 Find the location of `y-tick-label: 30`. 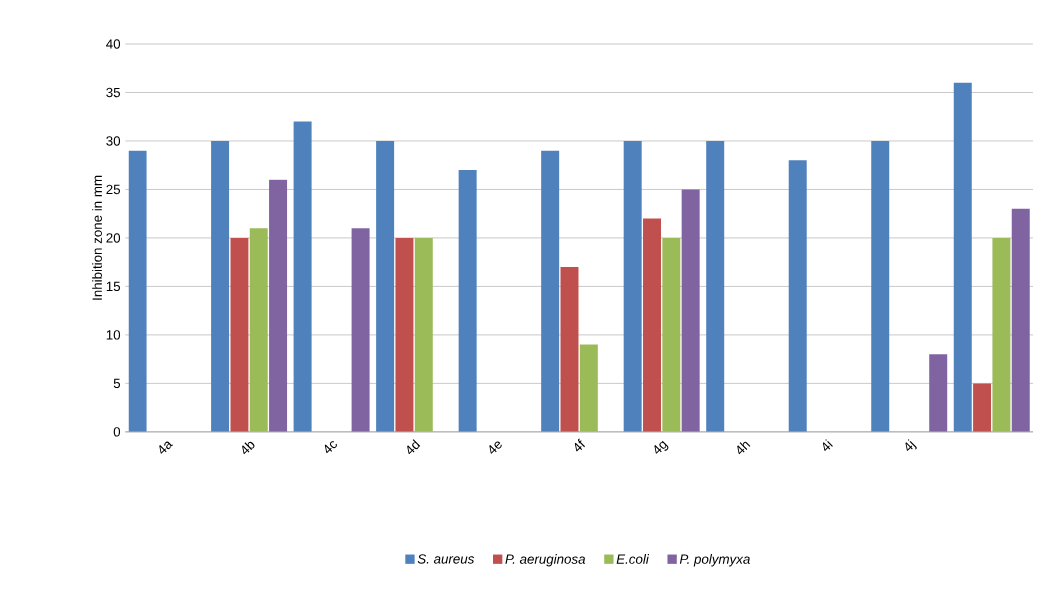

y-tick-label: 30 is located at coordinates (113, 141).